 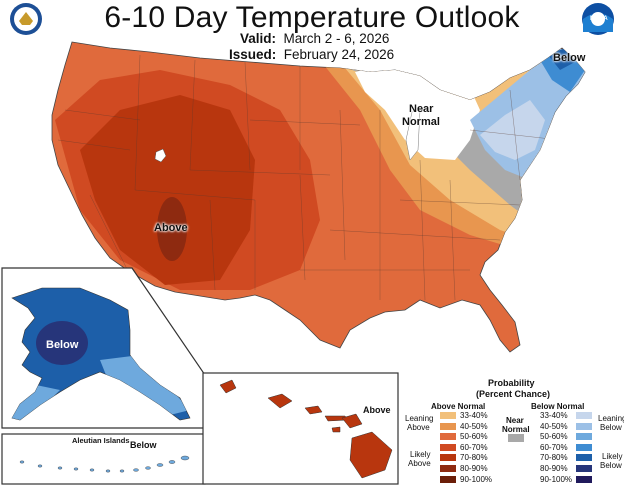 I want to click on issued-value: February 24, 2026, so click(x=339, y=54).